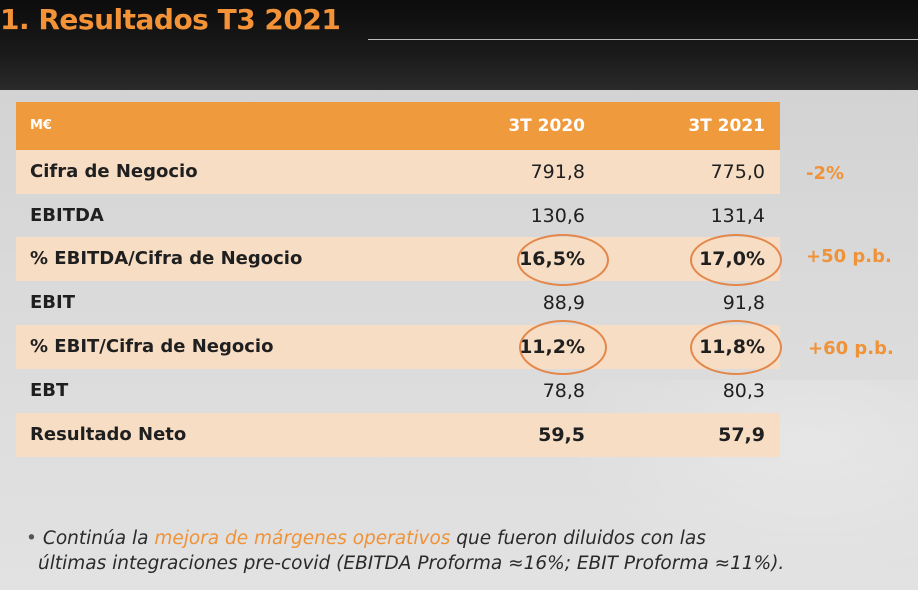  Describe the element at coordinates (743, 303) in the screenshot. I see `value-3t2021: 91,8` at that location.